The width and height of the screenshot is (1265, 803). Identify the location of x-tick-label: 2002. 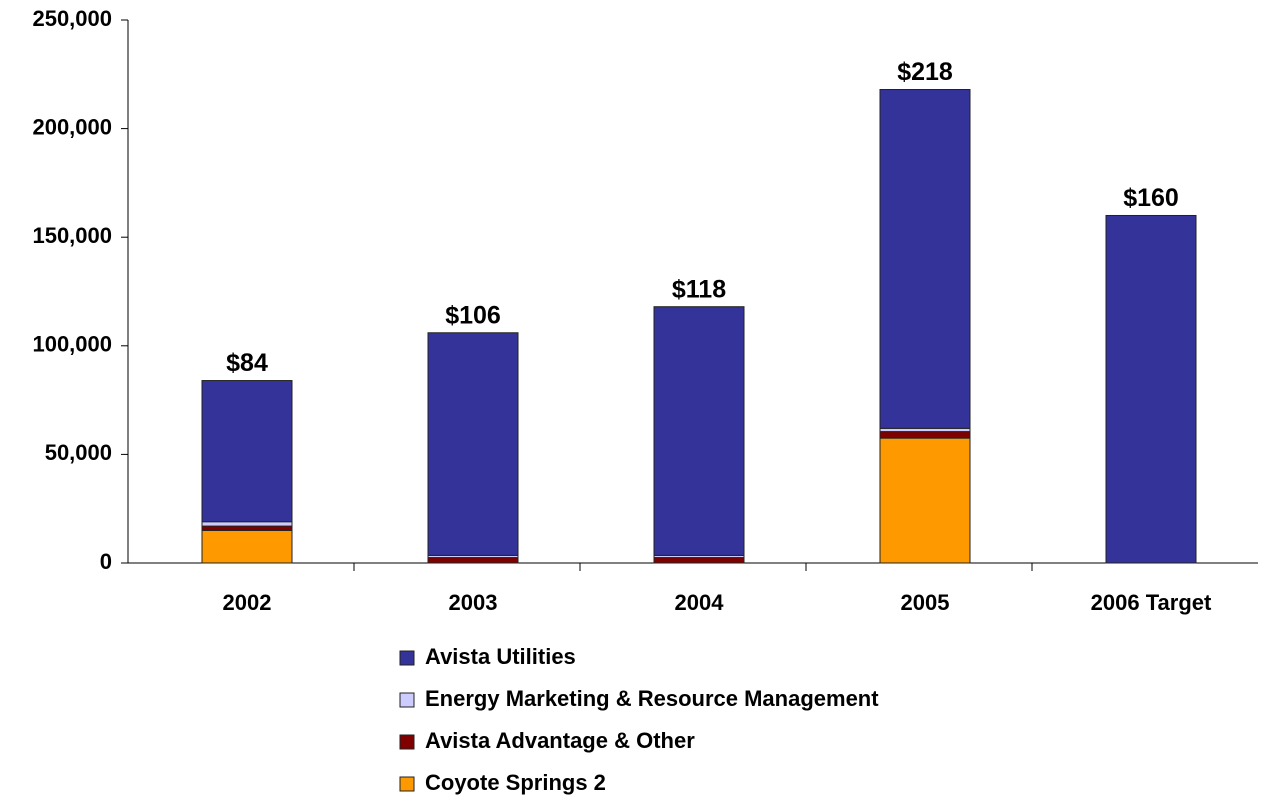
(247, 602).